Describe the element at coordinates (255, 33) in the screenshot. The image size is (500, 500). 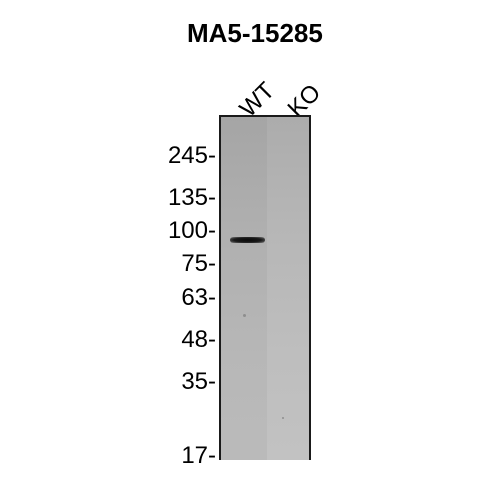
I see `antibody-title: MA5-15285` at that location.